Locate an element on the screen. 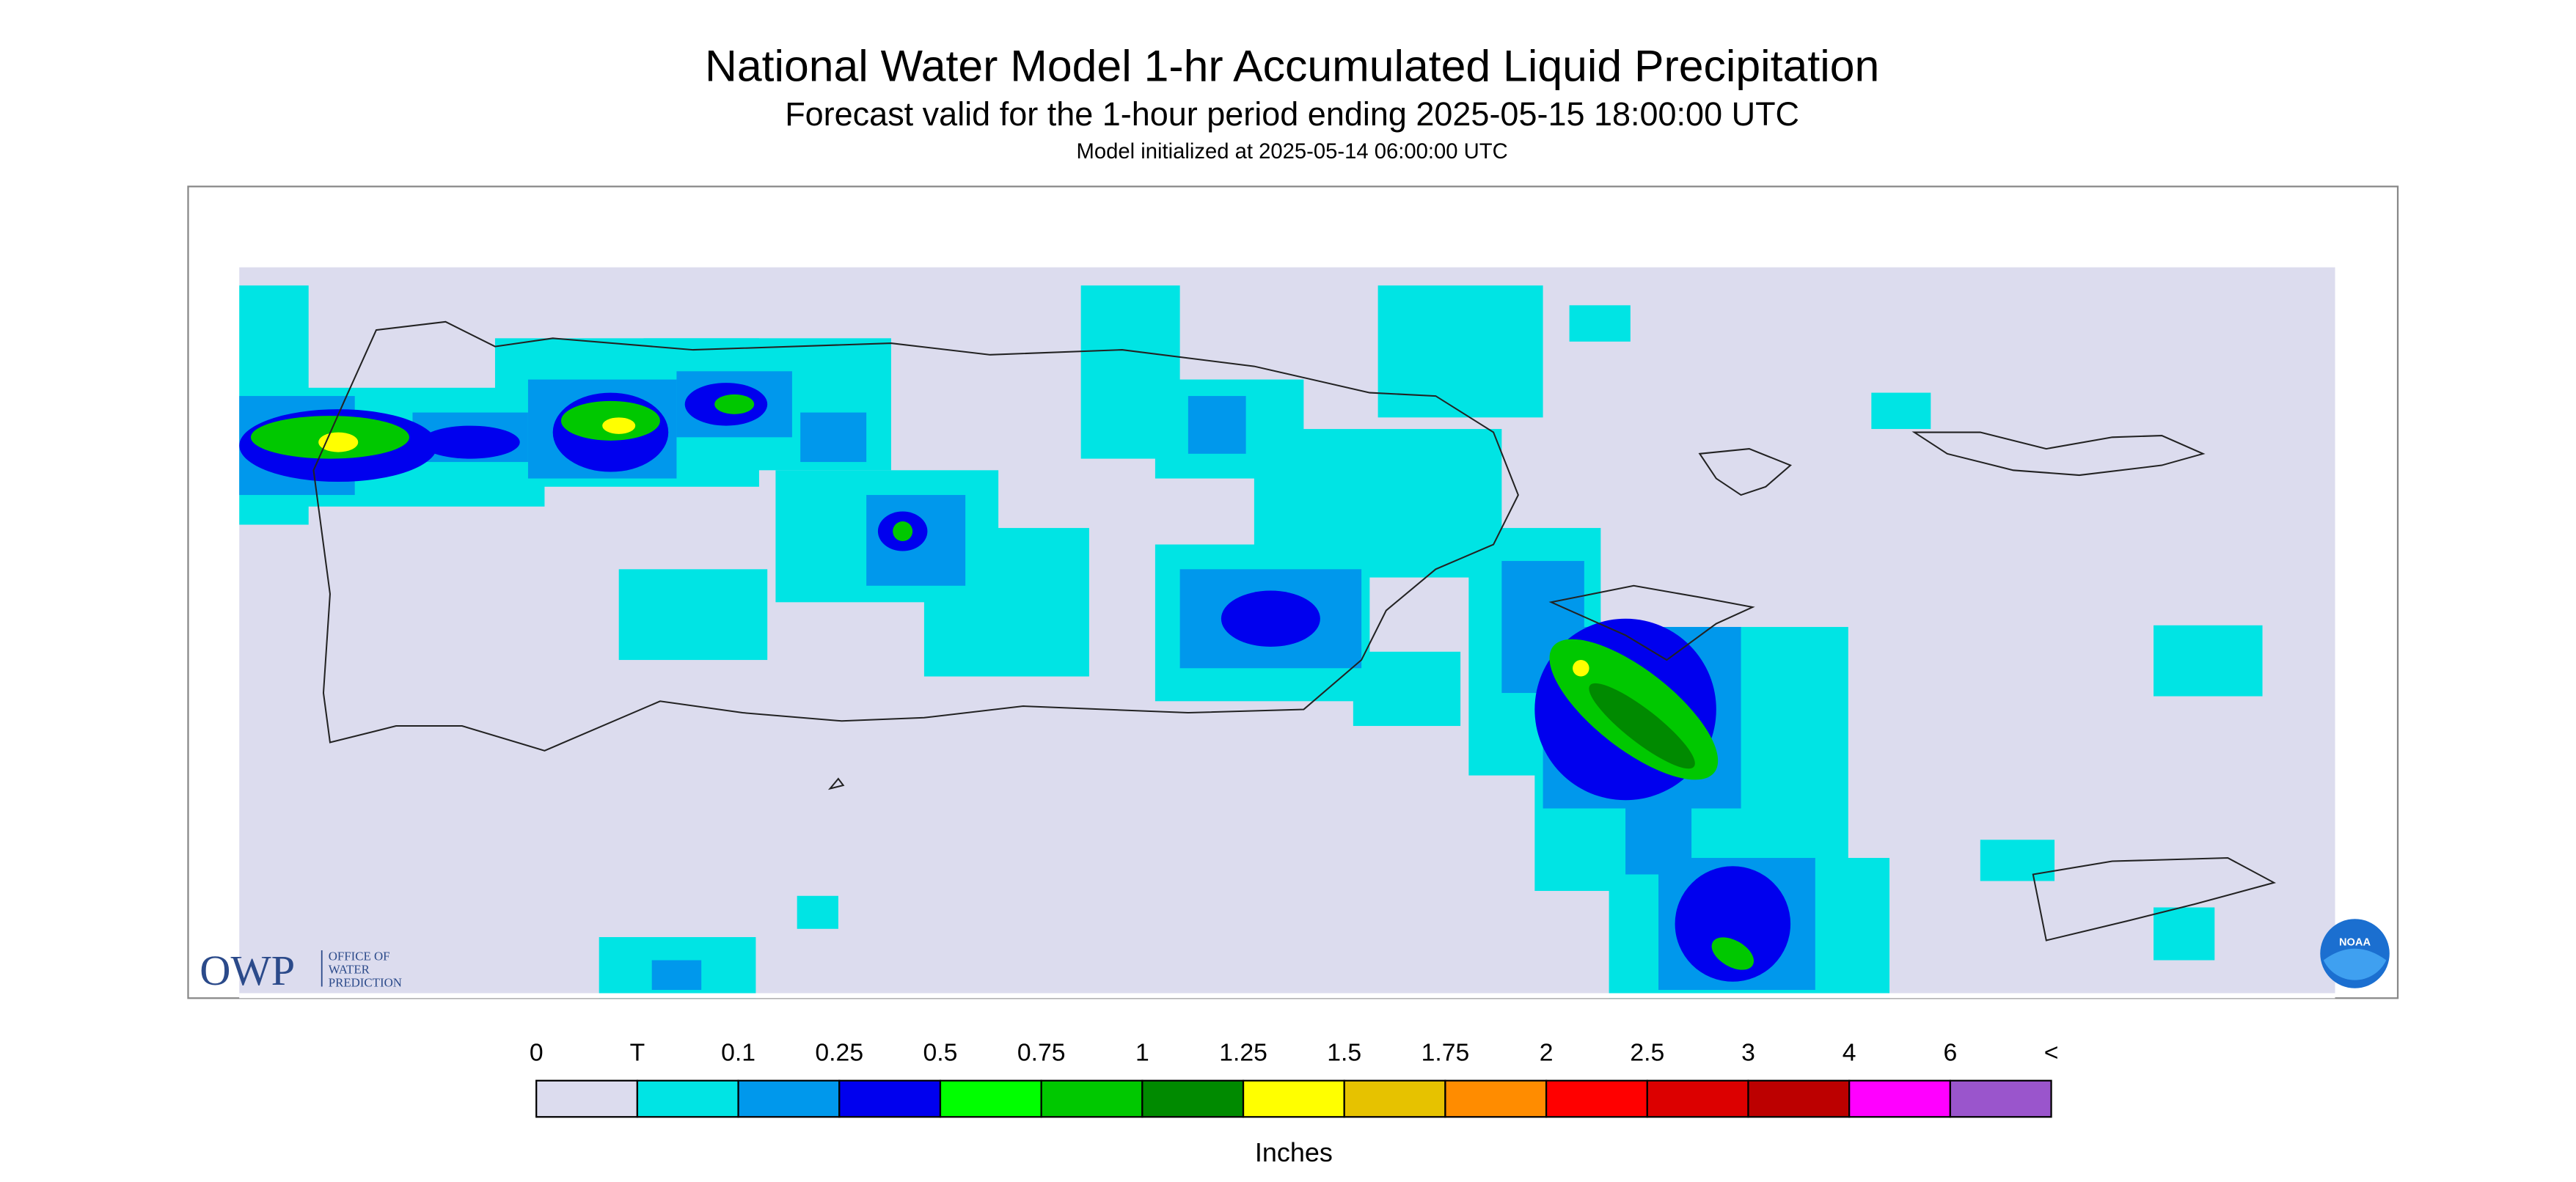  legend-label: 1 is located at coordinates (1142, 1053).